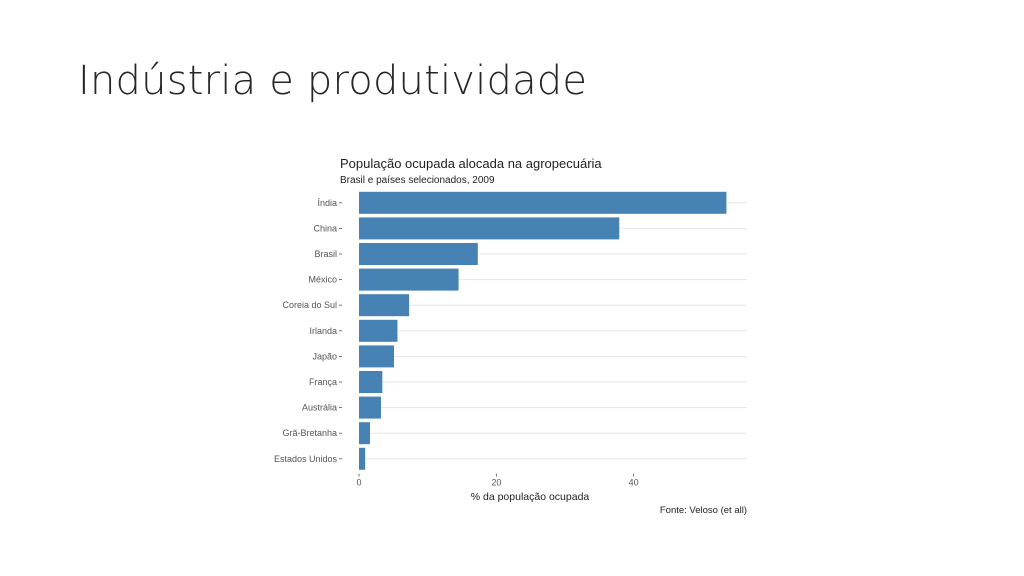 Image resolution: width=1024 pixels, height=576 pixels. What do you see at coordinates (327, 203) in the screenshot?
I see `y-tick-label: Índia` at bounding box center [327, 203].